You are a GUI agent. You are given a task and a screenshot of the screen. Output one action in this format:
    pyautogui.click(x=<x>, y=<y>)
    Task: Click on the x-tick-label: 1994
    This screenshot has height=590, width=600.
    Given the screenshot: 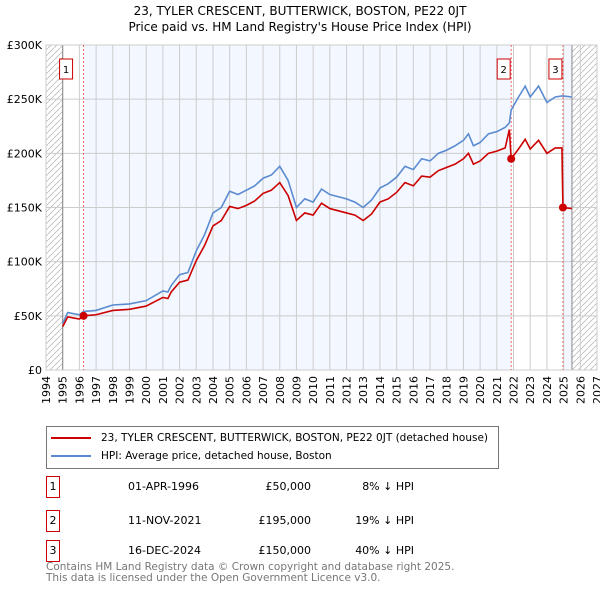 What is the action you would take?
    pyautogui.click(x=46, y=390)
    